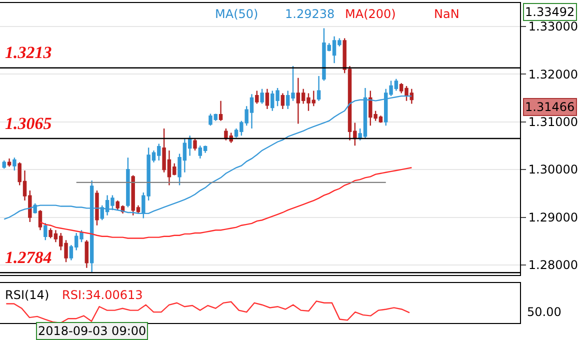 The image size is (585, 340). What do you see at coordinates (28, 123) in the screenshot?
I see `ref-line-label: 1.3065` at bounding box center [28, 123].